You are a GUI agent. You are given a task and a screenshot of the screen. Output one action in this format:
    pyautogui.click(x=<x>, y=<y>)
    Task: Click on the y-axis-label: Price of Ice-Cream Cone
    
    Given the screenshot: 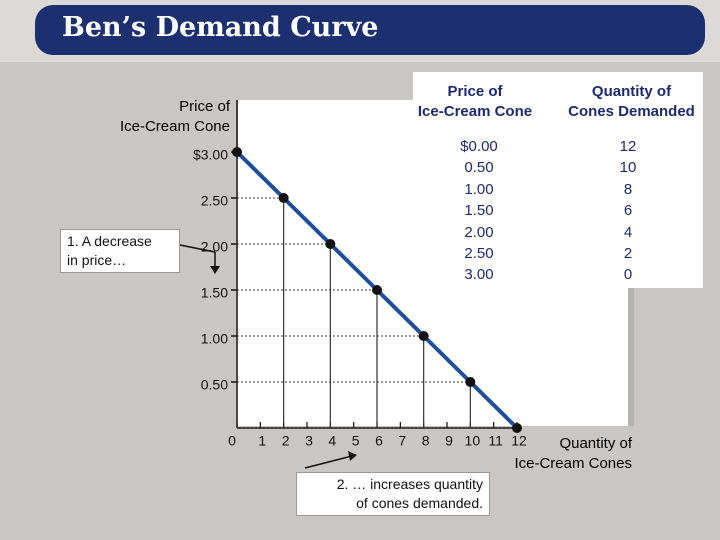 What is the action you would take?
    pyautogui.click(x=174, y=116)
    